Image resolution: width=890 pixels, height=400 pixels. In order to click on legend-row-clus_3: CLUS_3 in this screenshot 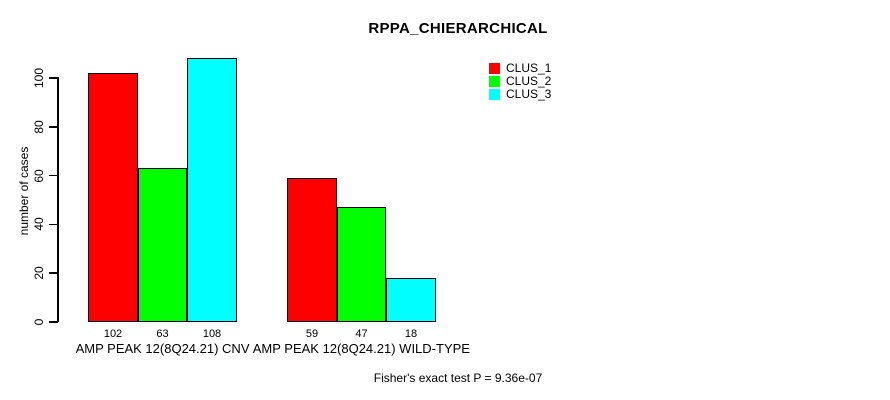, I will do `click(520, 94)`.